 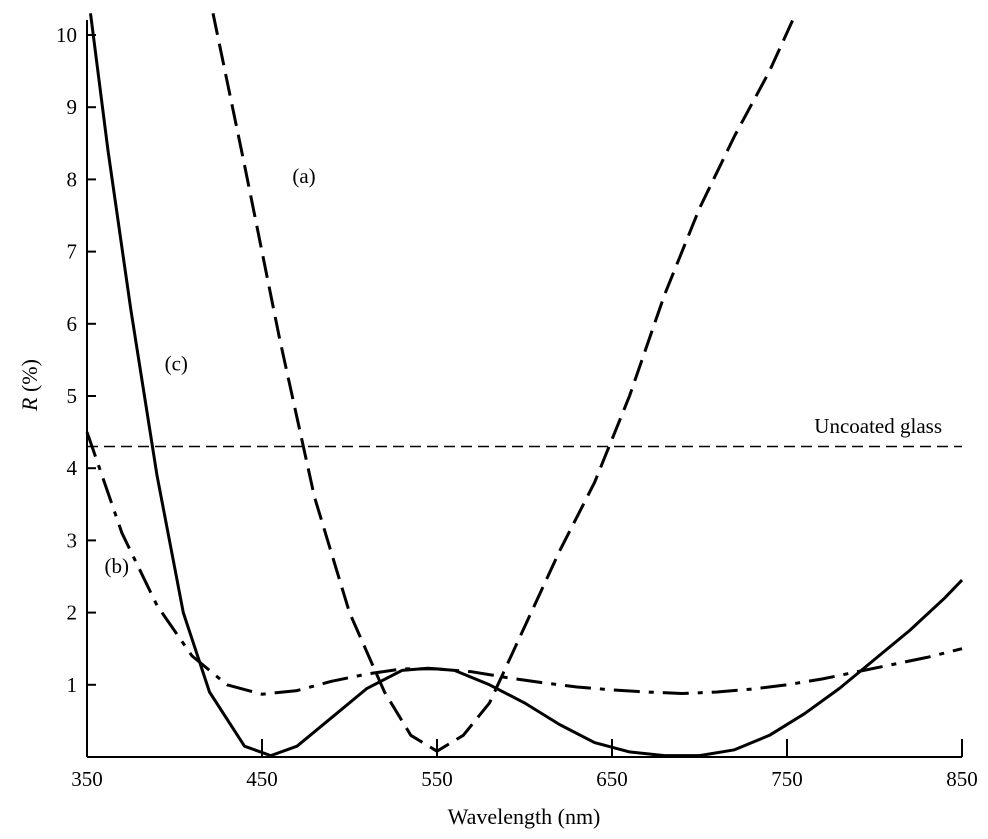 What do you see at coordinates (72, 613) in the screenshot?
I see `y-tick-label: 2` at bounding box center [72, 613].